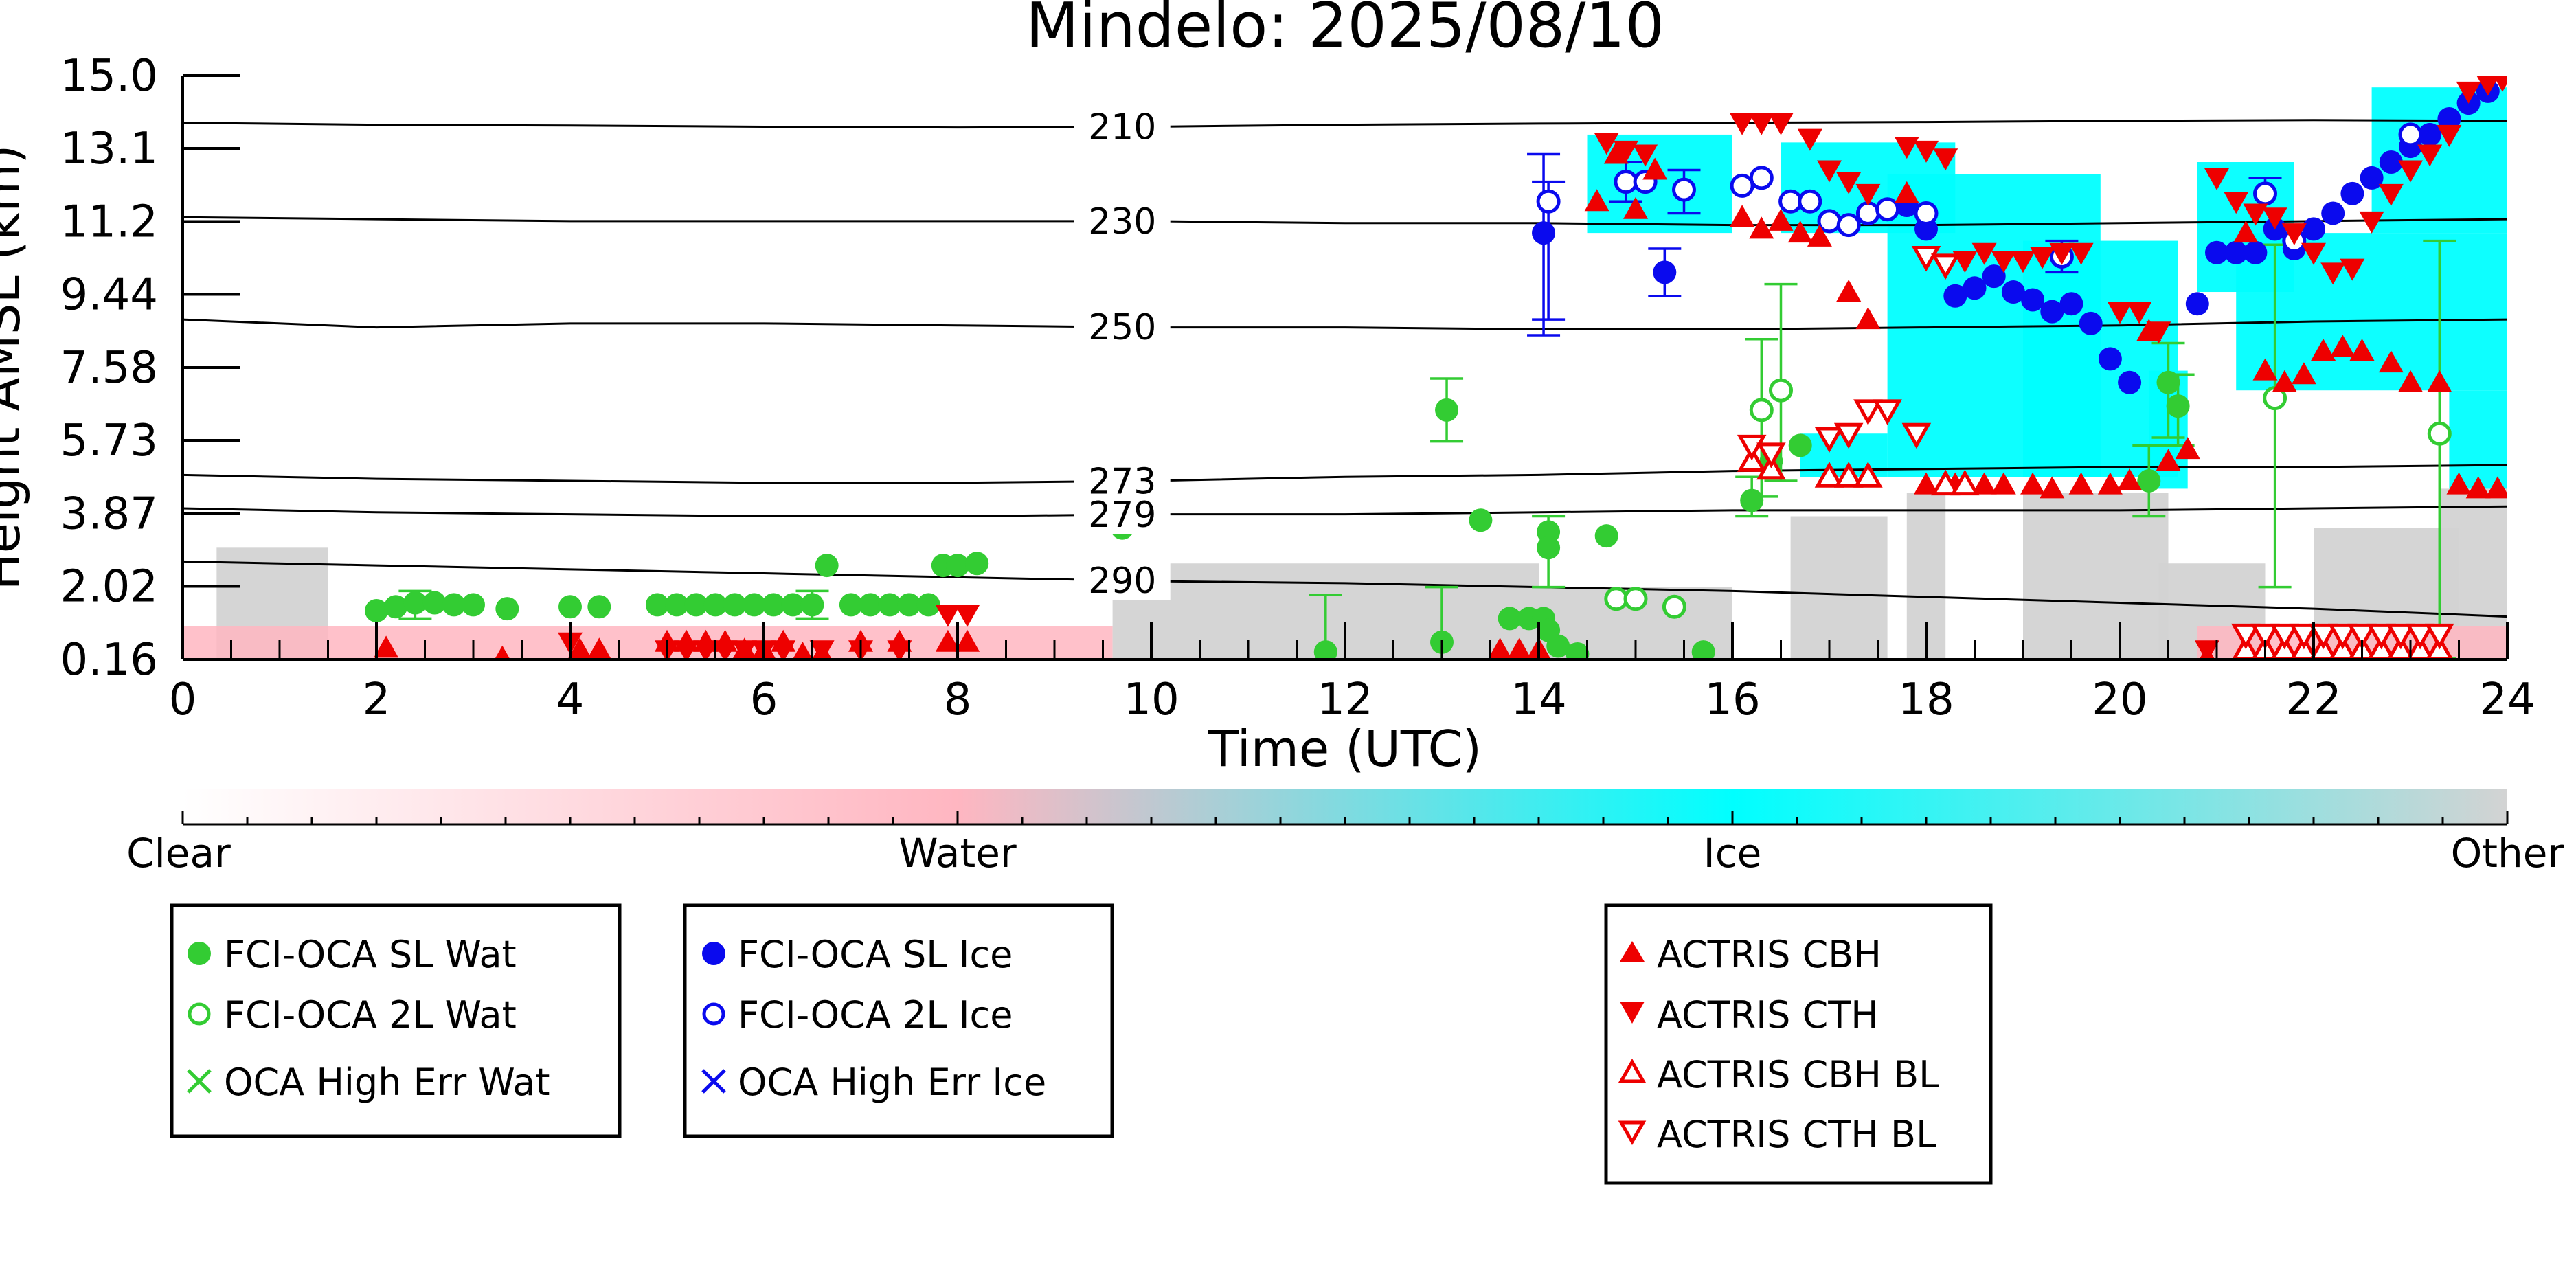  Describe the element at coordinates (109, 76) in the screenshot. I see `y-tick-label: 15.0` at that location.